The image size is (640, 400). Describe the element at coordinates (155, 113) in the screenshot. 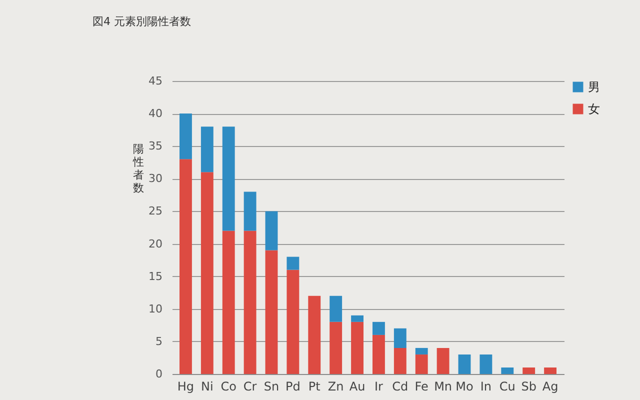

I see `y-tick-label: 40` at that location.